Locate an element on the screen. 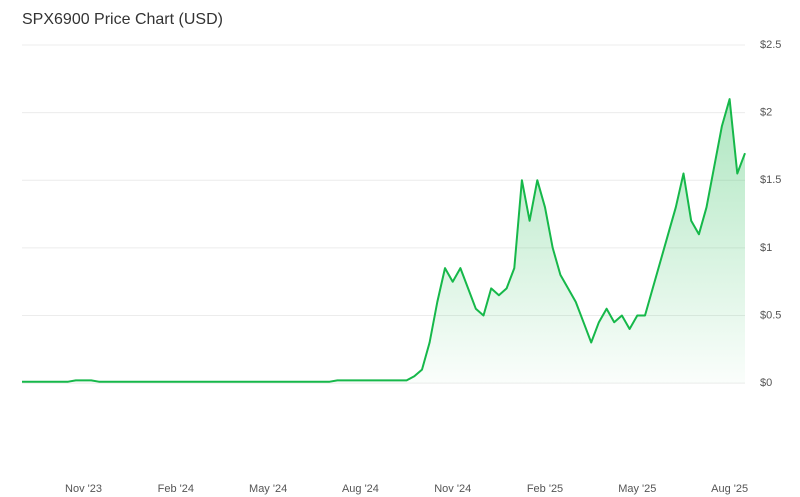  x-tick-label: Feb '25 is located at coordinates (545, 489).